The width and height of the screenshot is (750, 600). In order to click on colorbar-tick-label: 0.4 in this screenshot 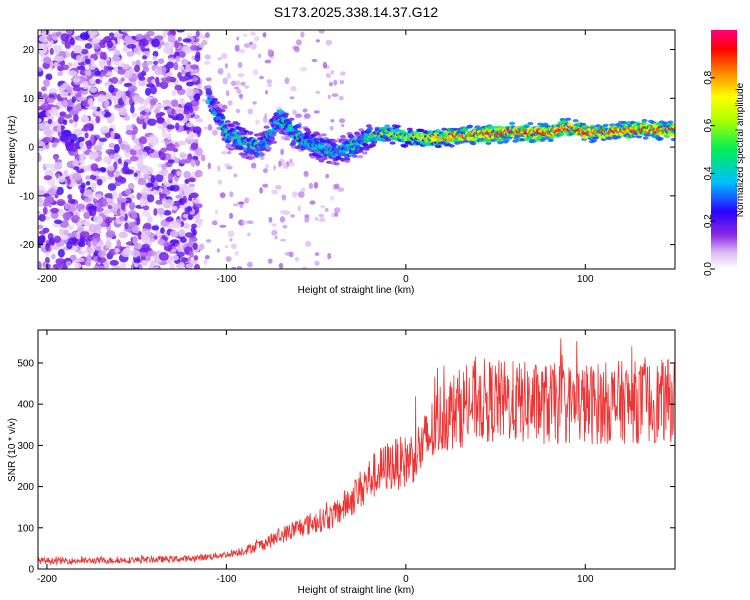, I will do `click(708, 173)`.